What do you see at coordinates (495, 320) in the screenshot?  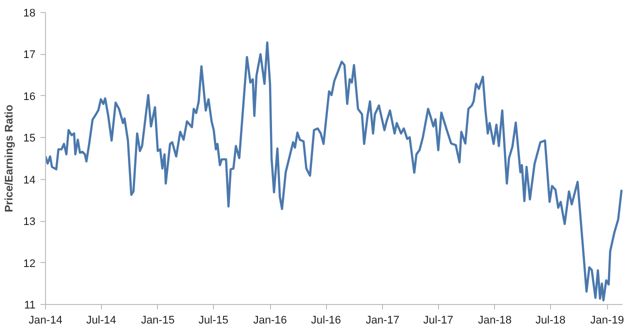 I see `x-tick-label: Jan-18` at bounding box center [495, 320].